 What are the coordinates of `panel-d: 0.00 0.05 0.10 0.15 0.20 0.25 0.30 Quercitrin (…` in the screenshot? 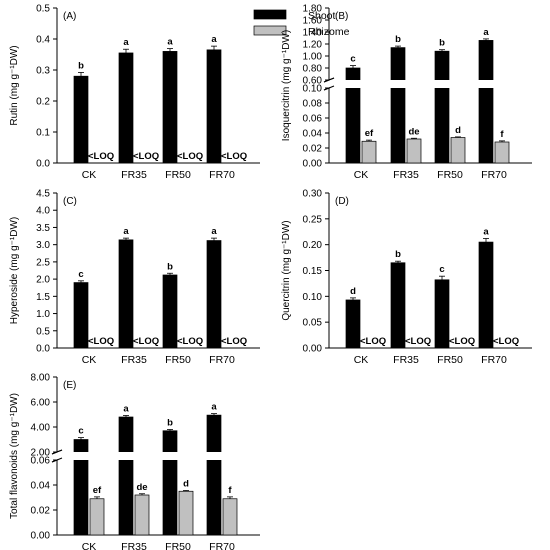 It's located at (406, 277).